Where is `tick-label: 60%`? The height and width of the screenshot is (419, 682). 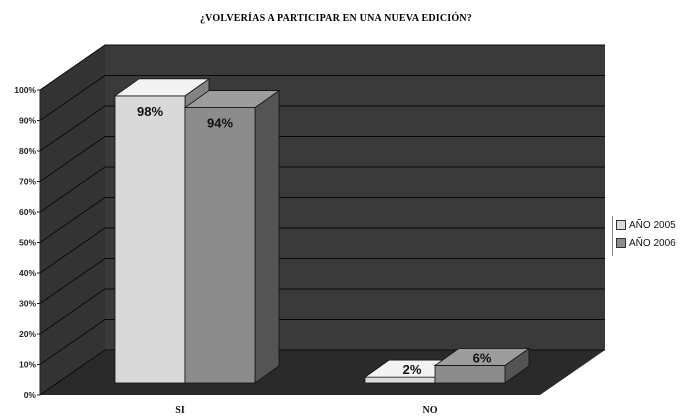 tick-label: 60% is located at coordinates (27, 212).